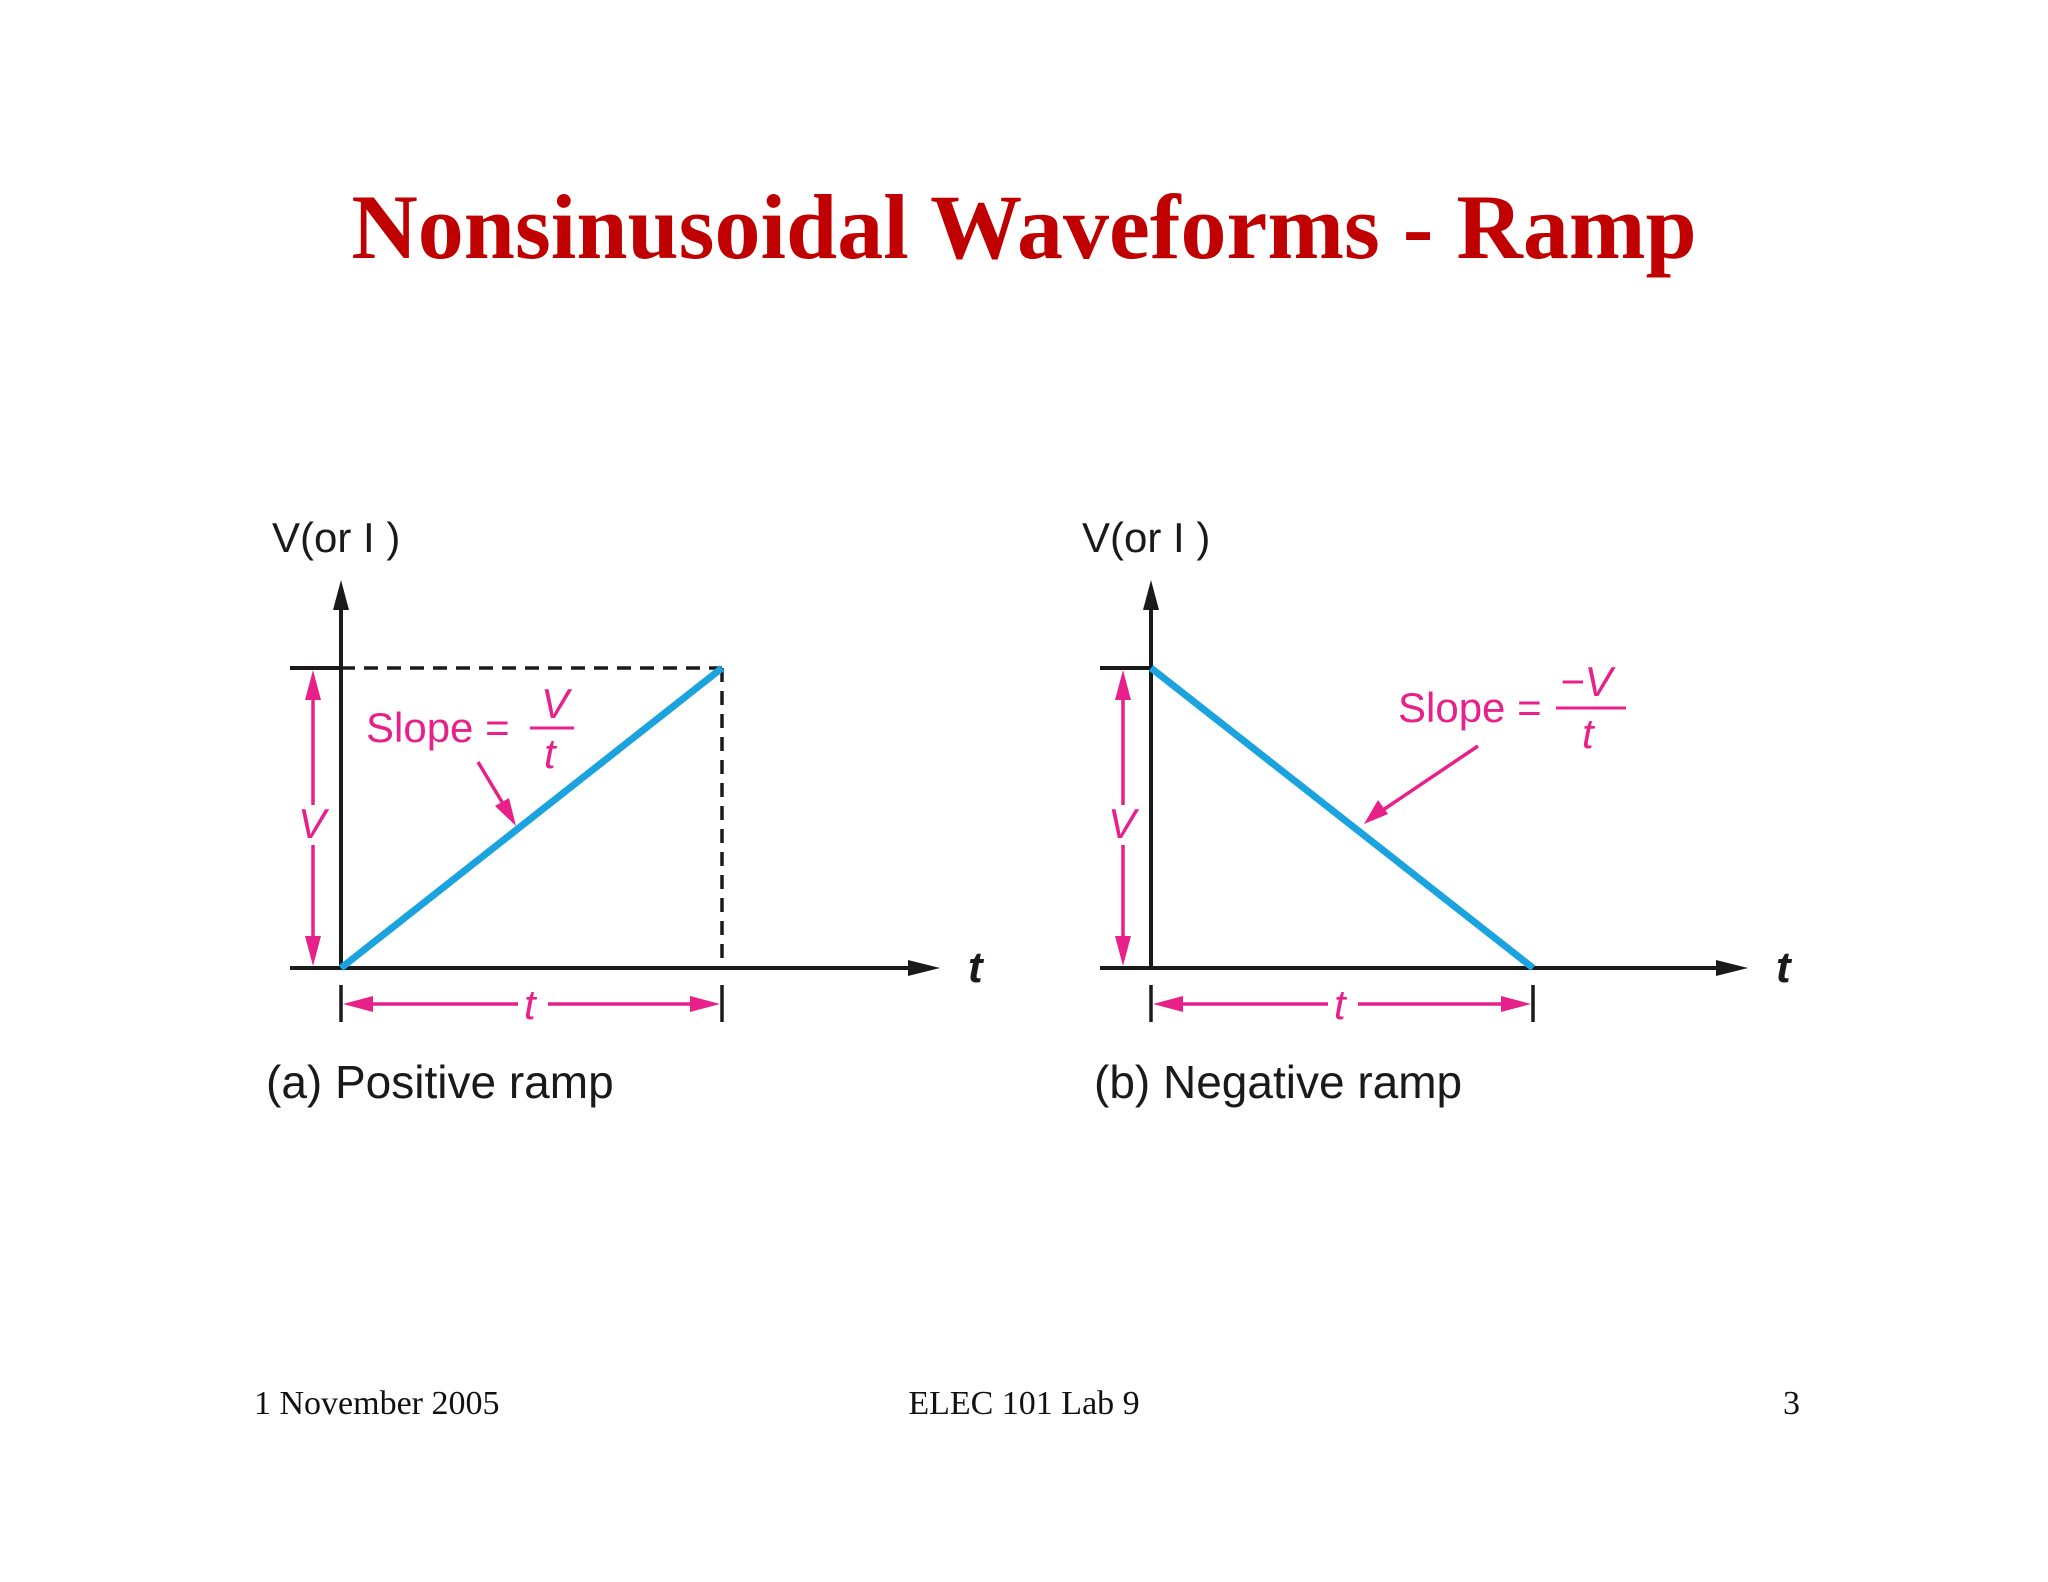 This screenshot has height=1582, width=2048. I want to click on duration-arrow-a, so click(531, 1003).